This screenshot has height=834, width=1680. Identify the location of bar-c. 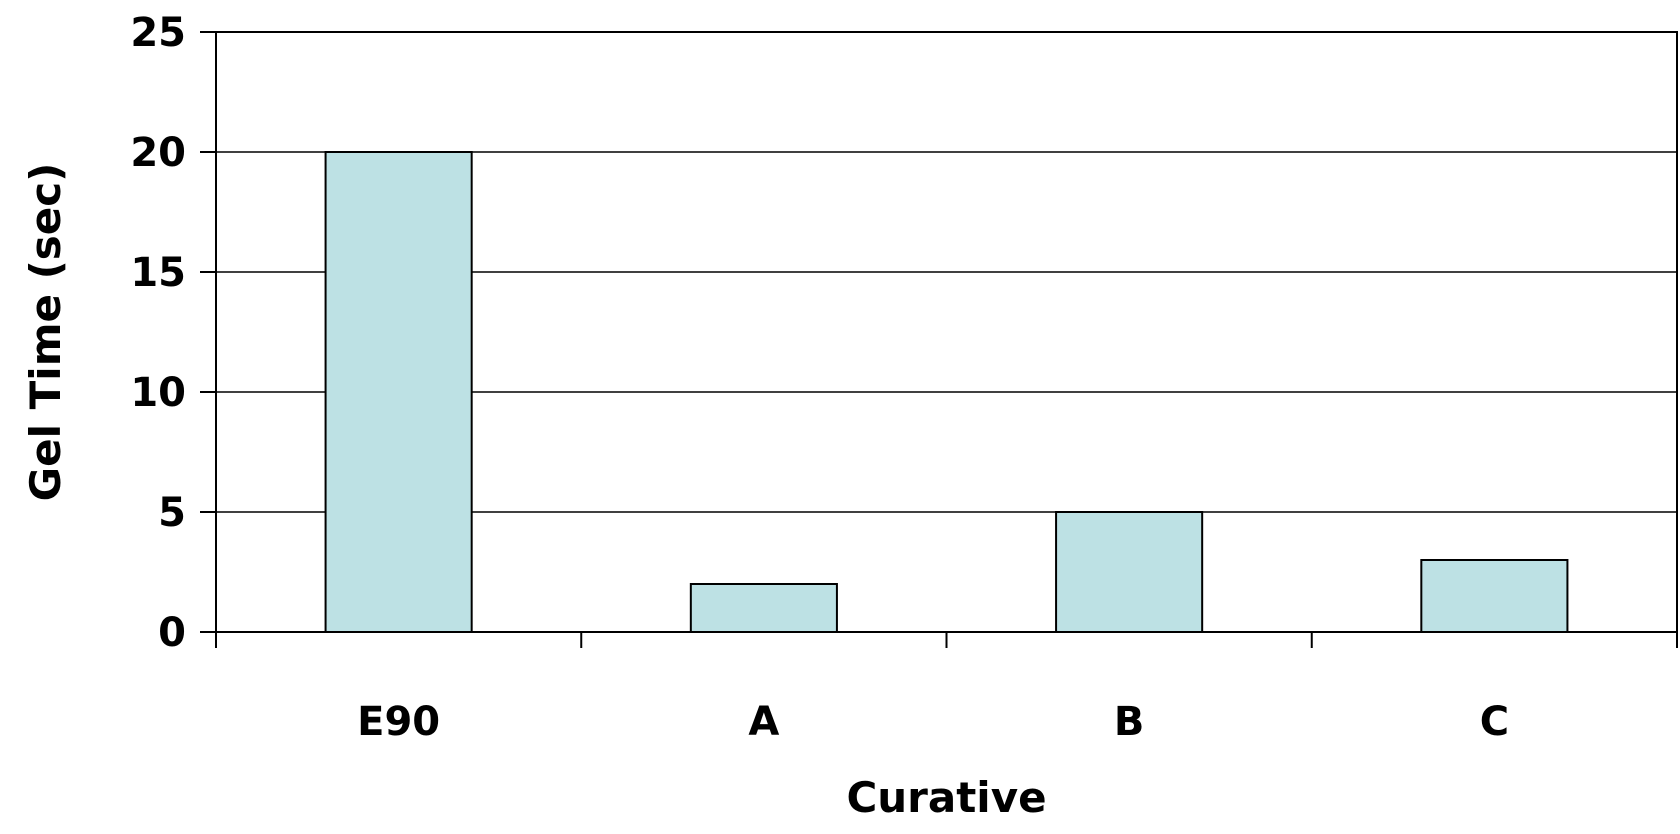
(1494, 596).